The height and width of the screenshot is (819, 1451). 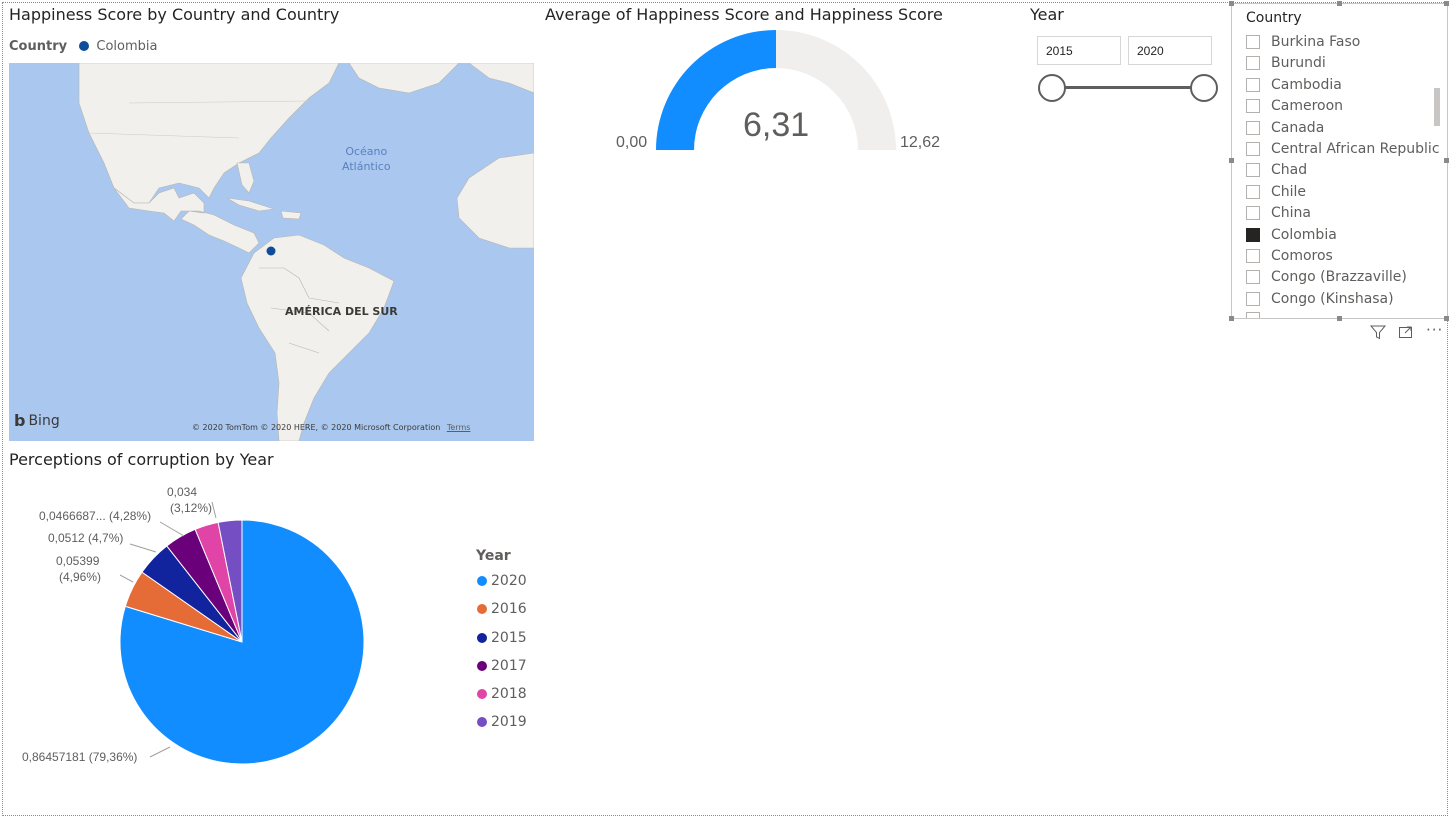 What do you see at coordinates (1339, 318) in the screenshot?
I see `resize-handle-bm` at bounding box center [1339, 318].